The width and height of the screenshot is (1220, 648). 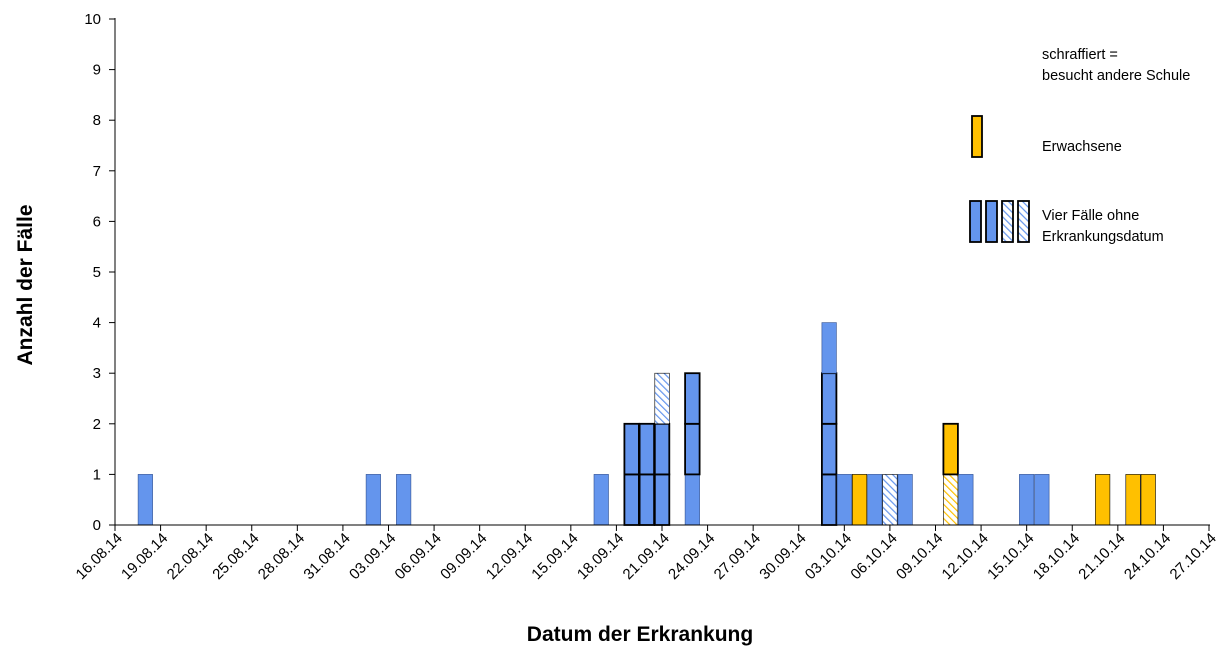 I want to click on legend-adults-label: Erwachsene, so click(x=1082, y=147).